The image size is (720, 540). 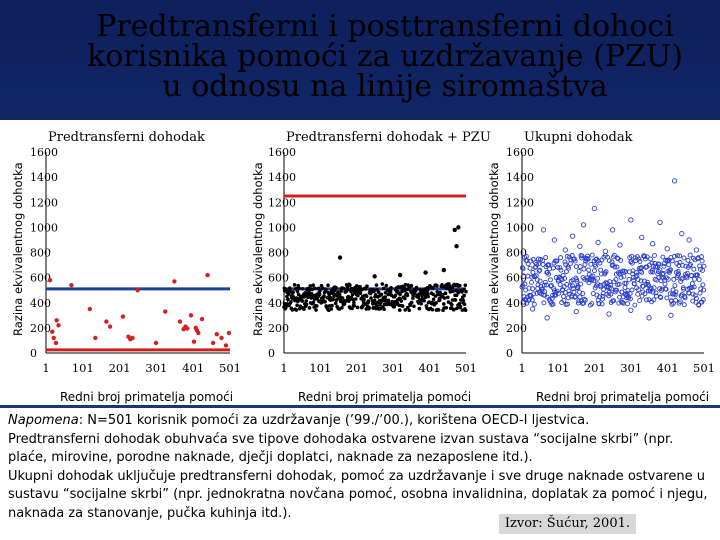 I want to click on y-tick-label: 1200, so click(x=520, y=202).